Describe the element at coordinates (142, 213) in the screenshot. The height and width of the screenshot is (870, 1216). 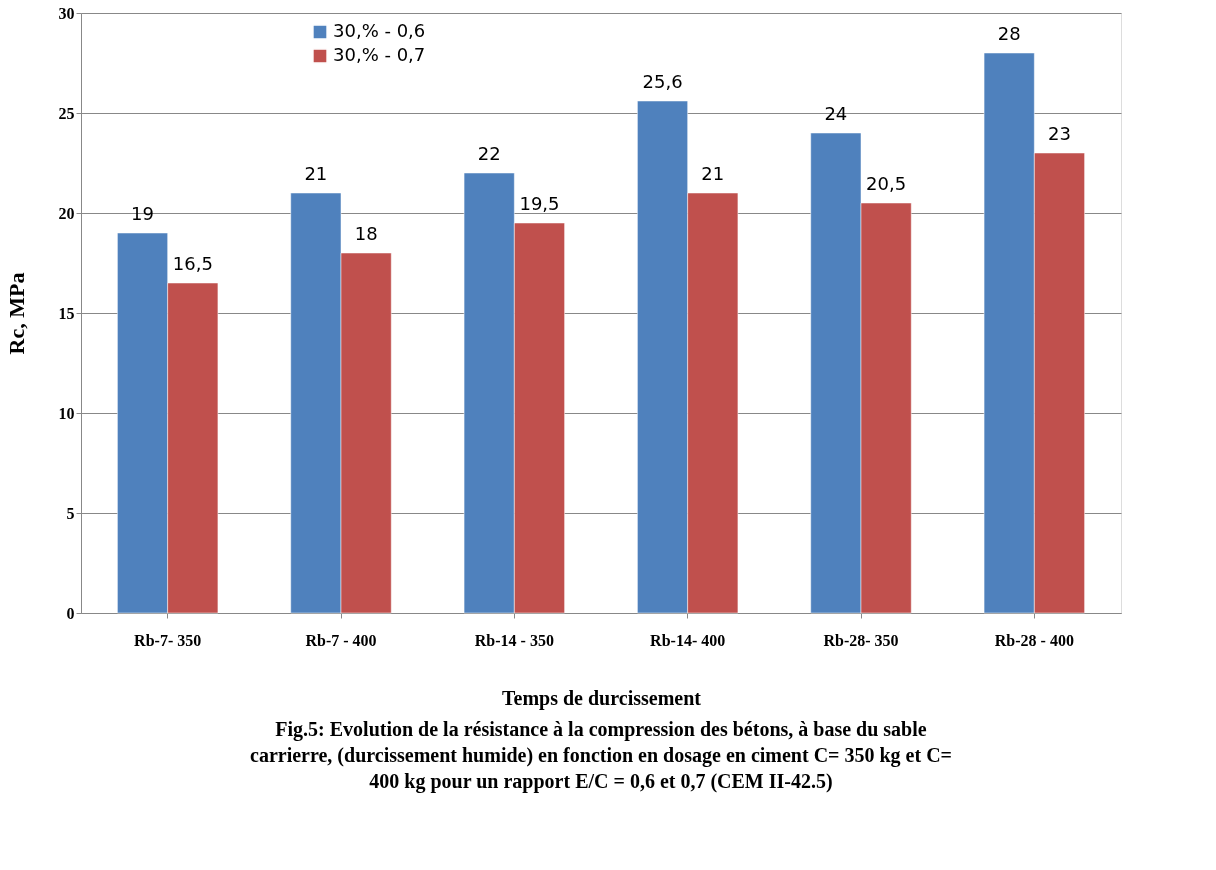
I see `data-label: 19` at that location.